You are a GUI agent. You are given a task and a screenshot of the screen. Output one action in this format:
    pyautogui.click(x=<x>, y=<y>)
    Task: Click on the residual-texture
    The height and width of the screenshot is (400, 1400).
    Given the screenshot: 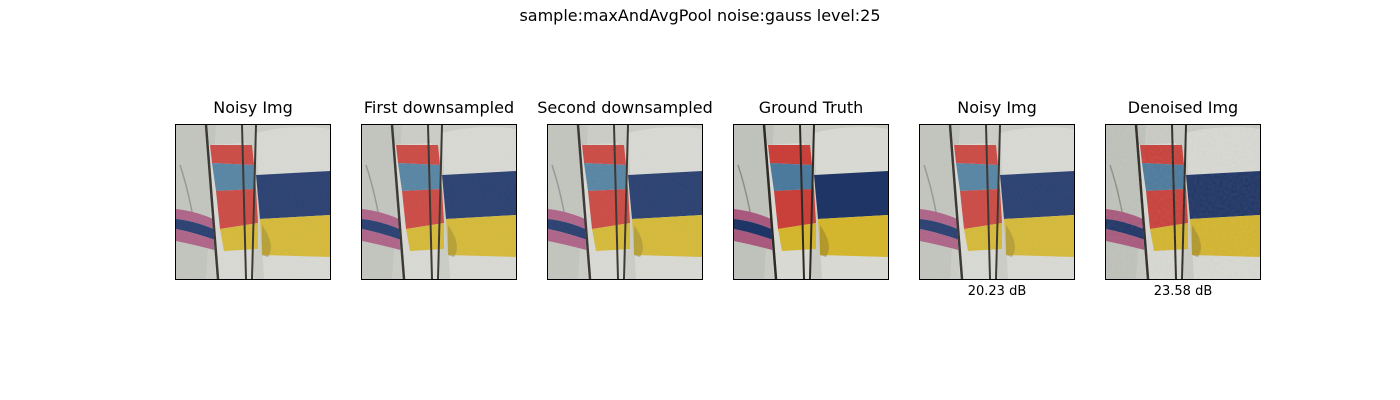 What is the action you would take?
    pyautogui.click(x=1183, y=202)
    